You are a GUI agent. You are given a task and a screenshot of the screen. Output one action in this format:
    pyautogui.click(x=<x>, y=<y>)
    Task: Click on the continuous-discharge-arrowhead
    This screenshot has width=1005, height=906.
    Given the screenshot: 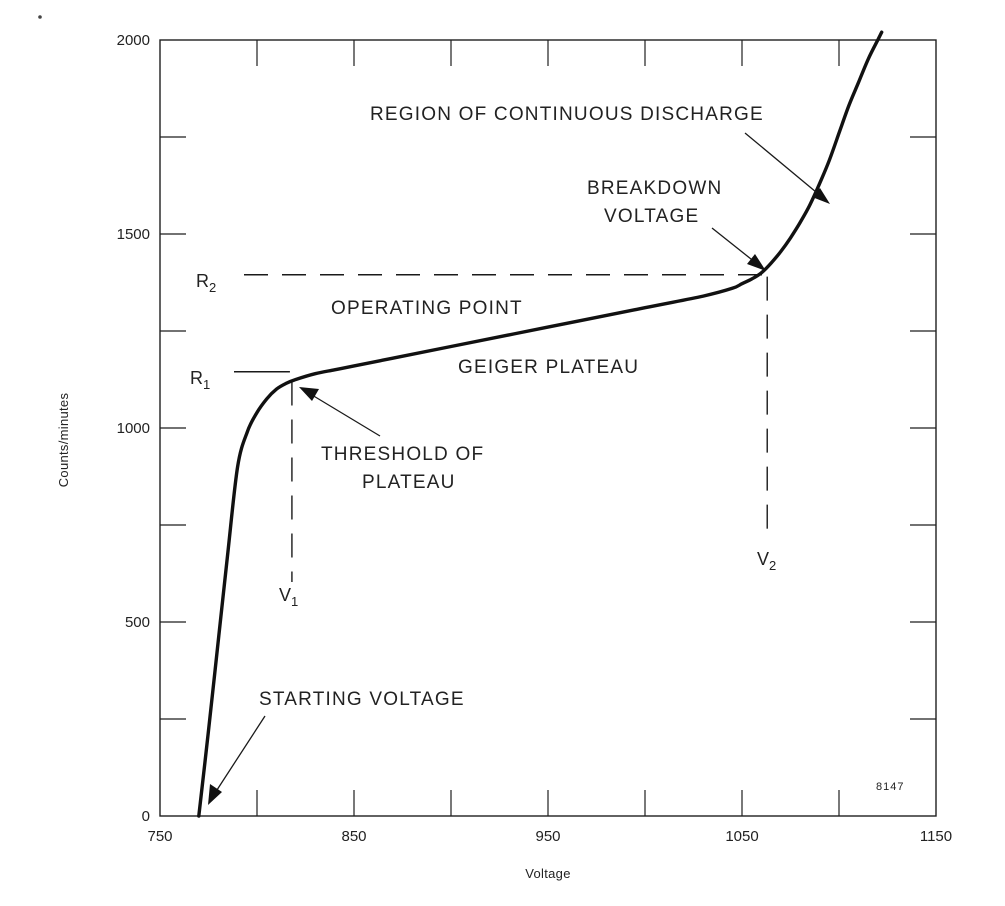 What is the action you would take?
    pyautogui.click(x=821, y=196)
    